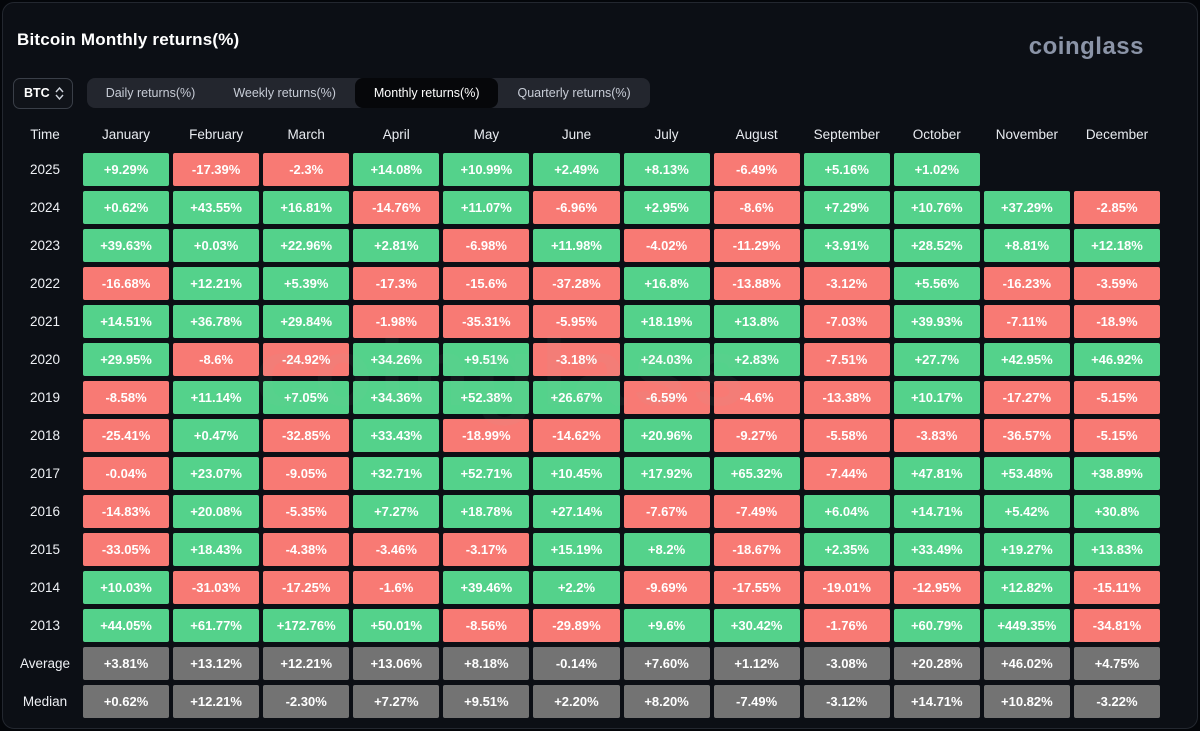 This screenshot has width=1200, height=731. I want to click on tab-quarterly-returns: Quarterly returns(%), so click(574, 93).